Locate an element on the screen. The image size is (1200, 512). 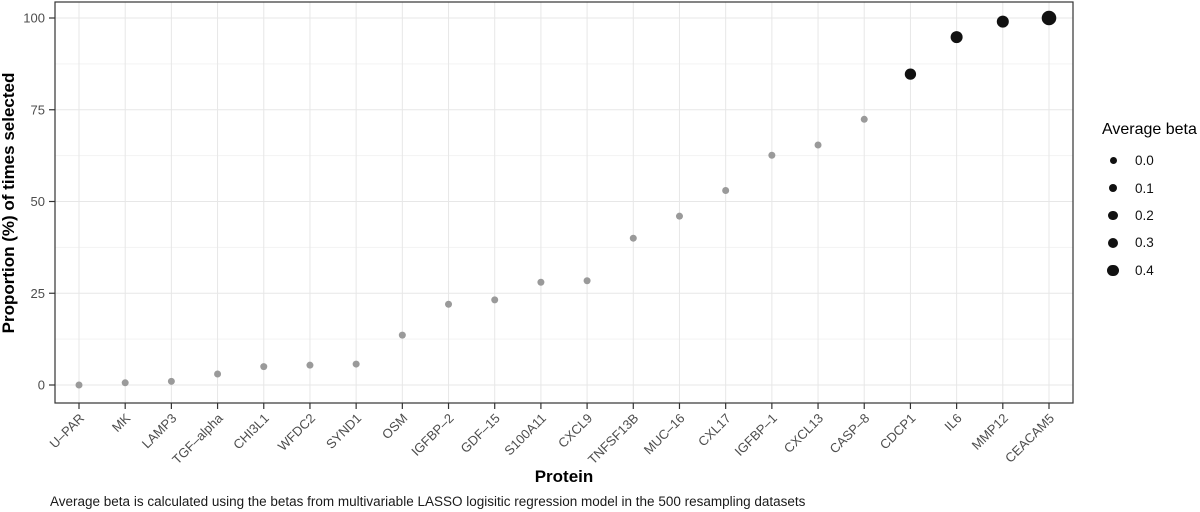
x-tick-label: MK is located at coordinates (121, 422).